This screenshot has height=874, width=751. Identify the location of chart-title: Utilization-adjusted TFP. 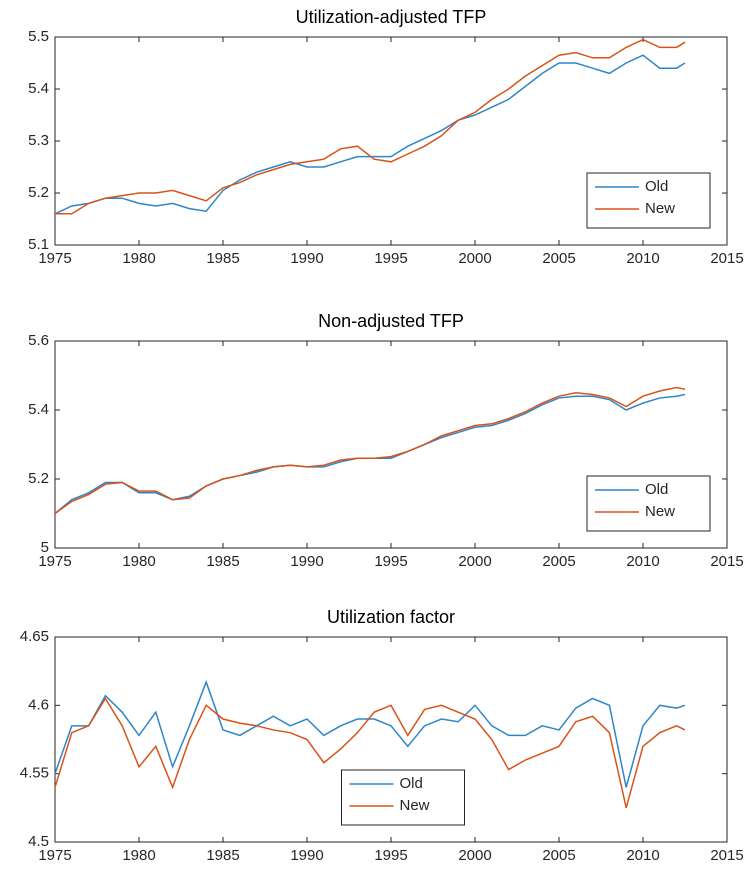
(391, 17).